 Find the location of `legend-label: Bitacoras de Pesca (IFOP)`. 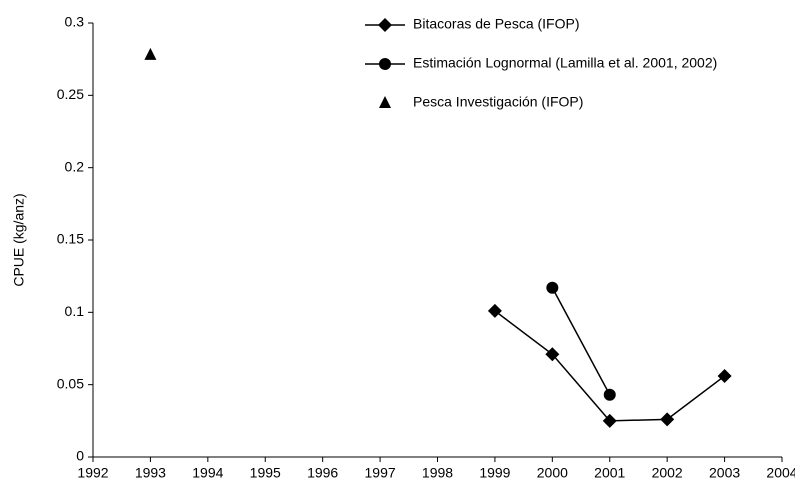

legend-label: Bitacoras de Pesca (IFOP) is located at coordinates (496, 24).